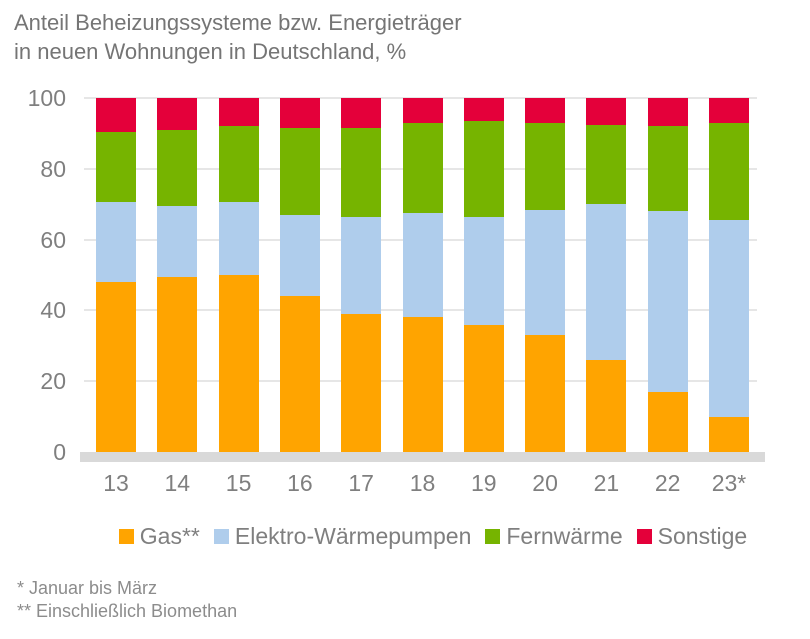 Image resolution: width=810 pixels, height=639 pixels. What do you see at coordinates (238, 164) in the screenshot?
I see `bar-15-segment-fernwaerme` at bounding box center [238, 164].